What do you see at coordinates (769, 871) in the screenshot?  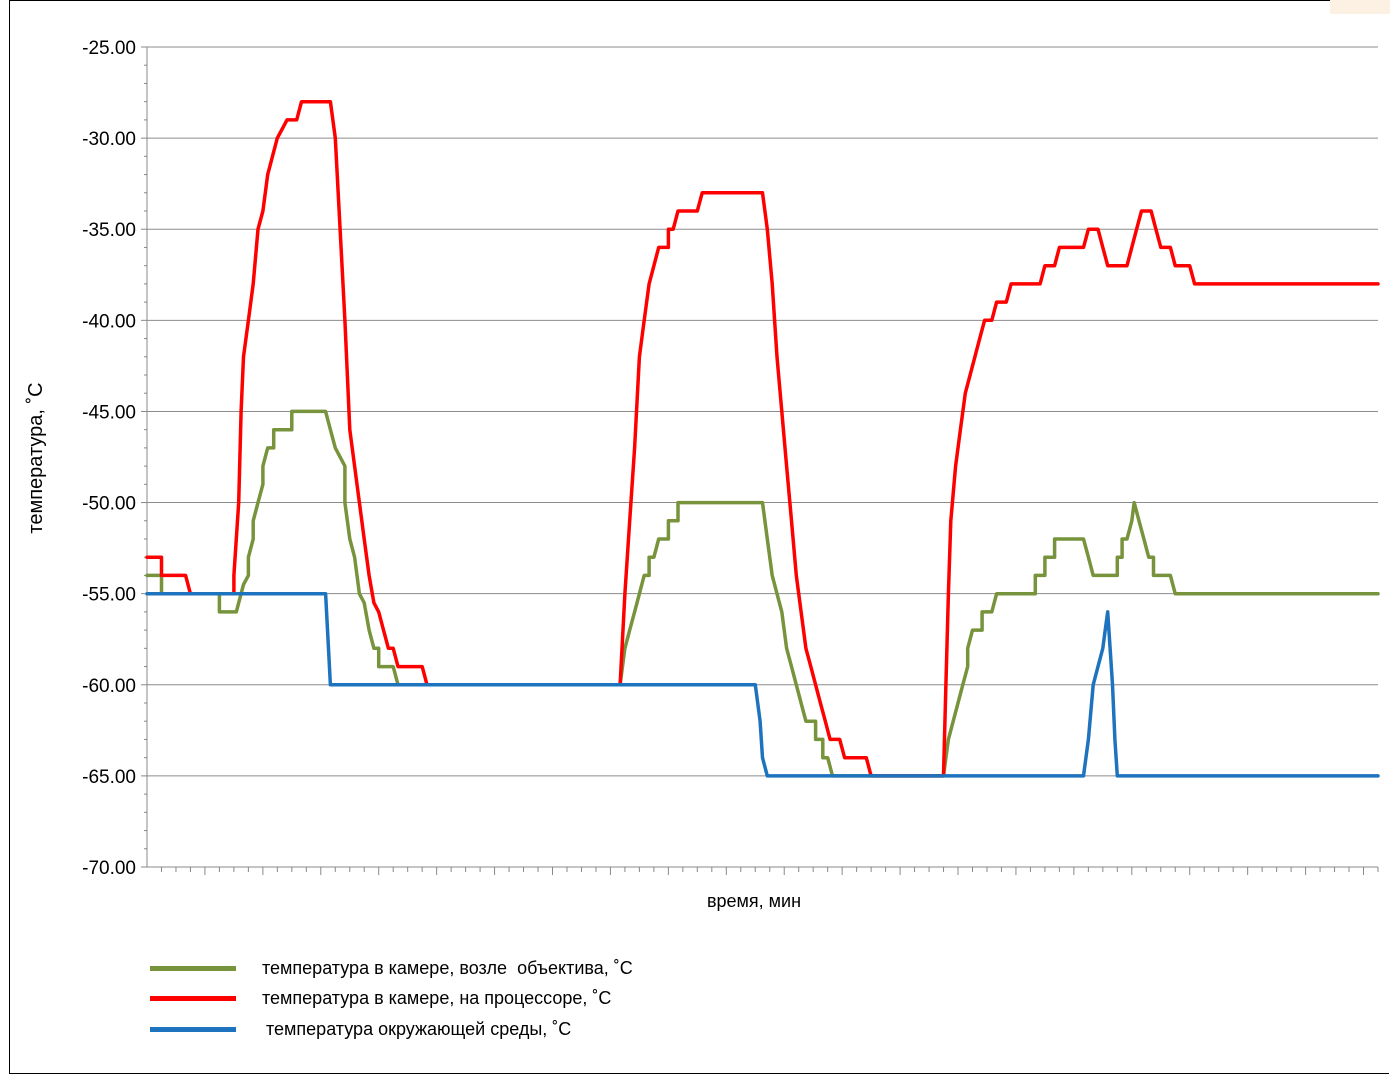 I see `x-axis-minor-ticks` at bounding box center [769, 871].